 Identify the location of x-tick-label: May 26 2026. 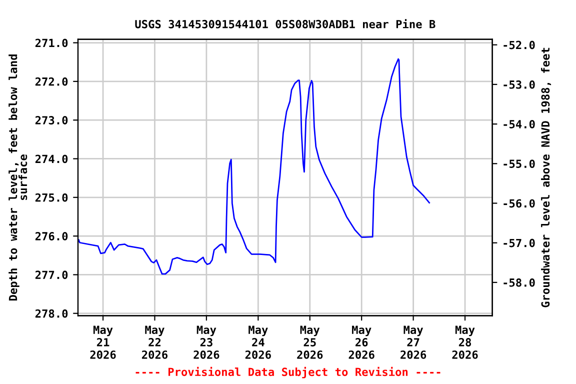
(361, 342).